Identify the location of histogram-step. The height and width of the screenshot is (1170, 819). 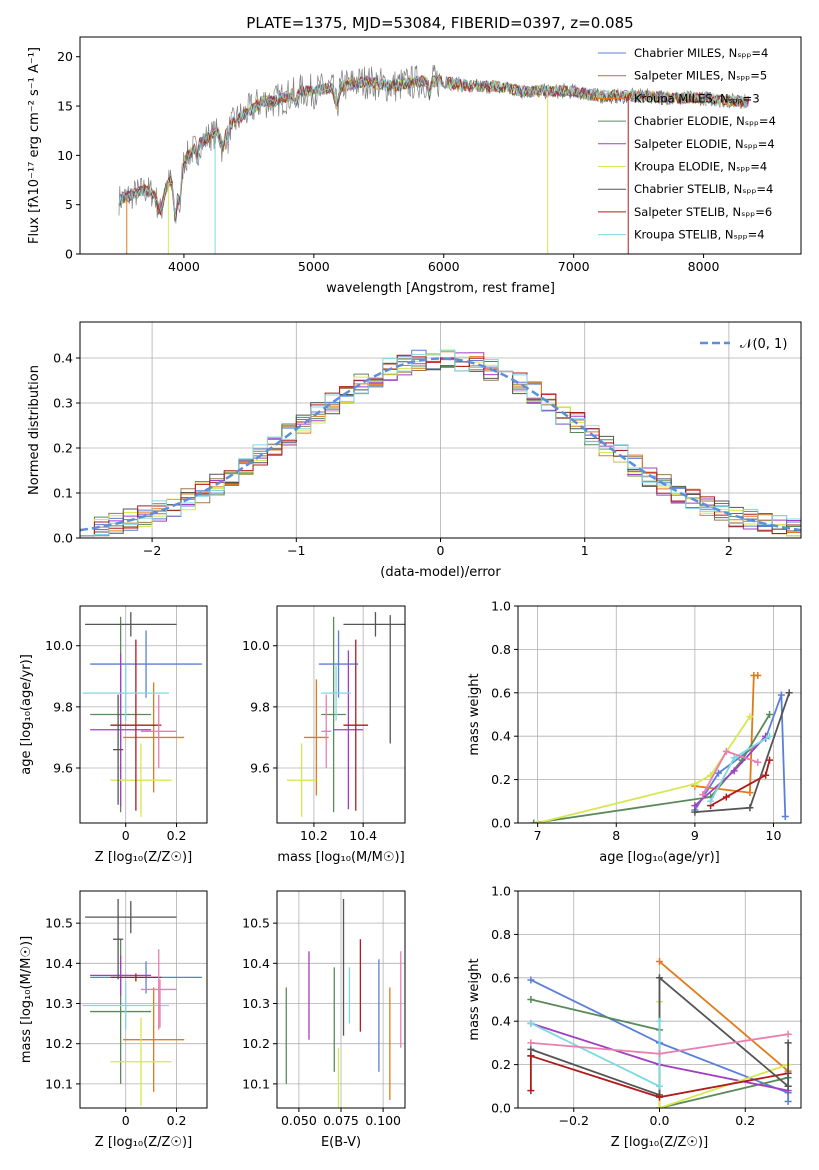
(440, 447).